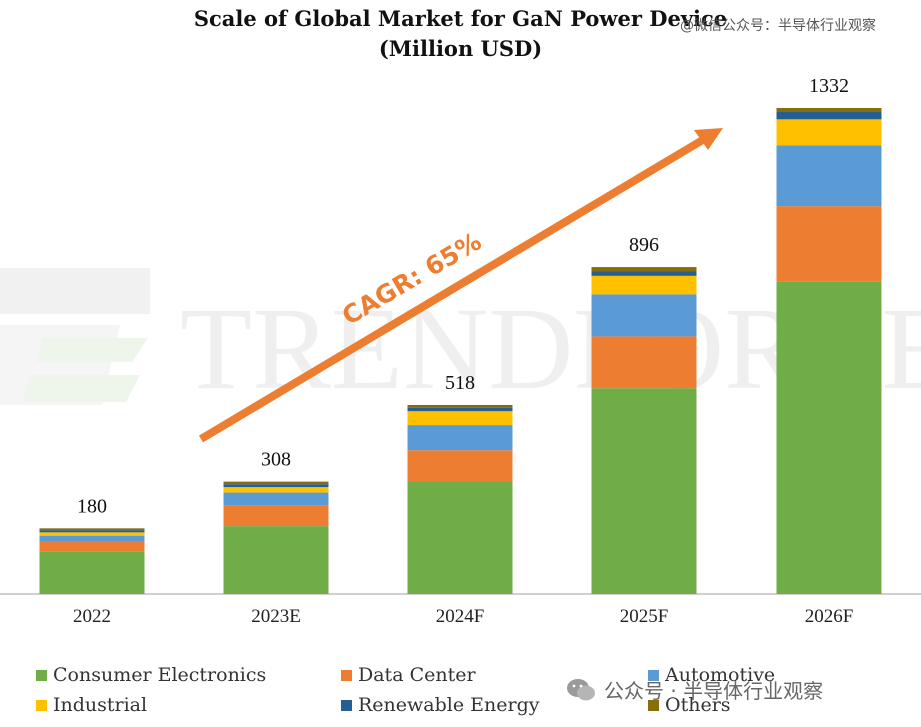 The image size is (921, 727). What do you see at coordinates (460, 48) in the screenshot?
I see `chart-title-line2: (Million USD)` at bounding box center [460, 48].